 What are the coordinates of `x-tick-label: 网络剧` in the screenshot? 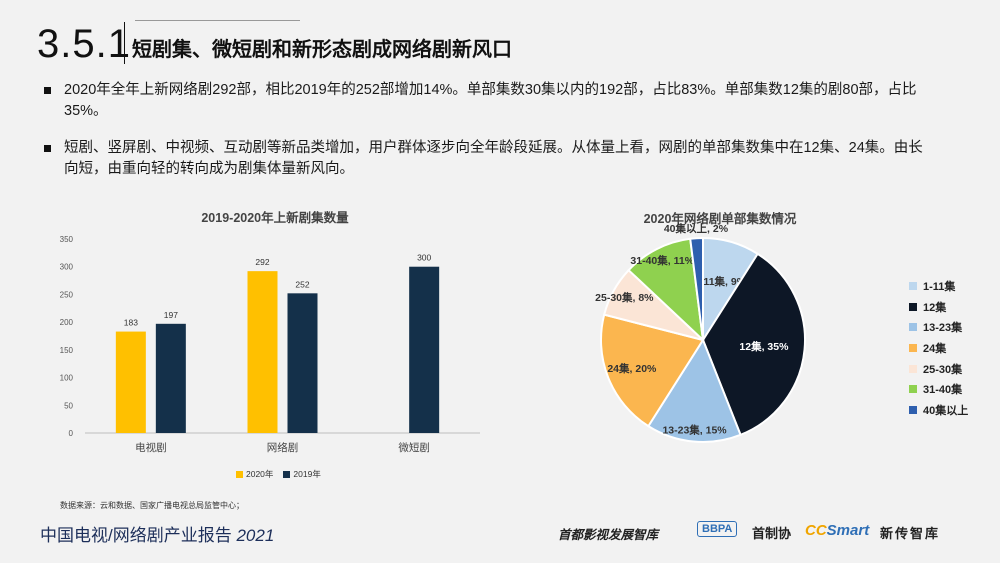 It's located at (283, 447).